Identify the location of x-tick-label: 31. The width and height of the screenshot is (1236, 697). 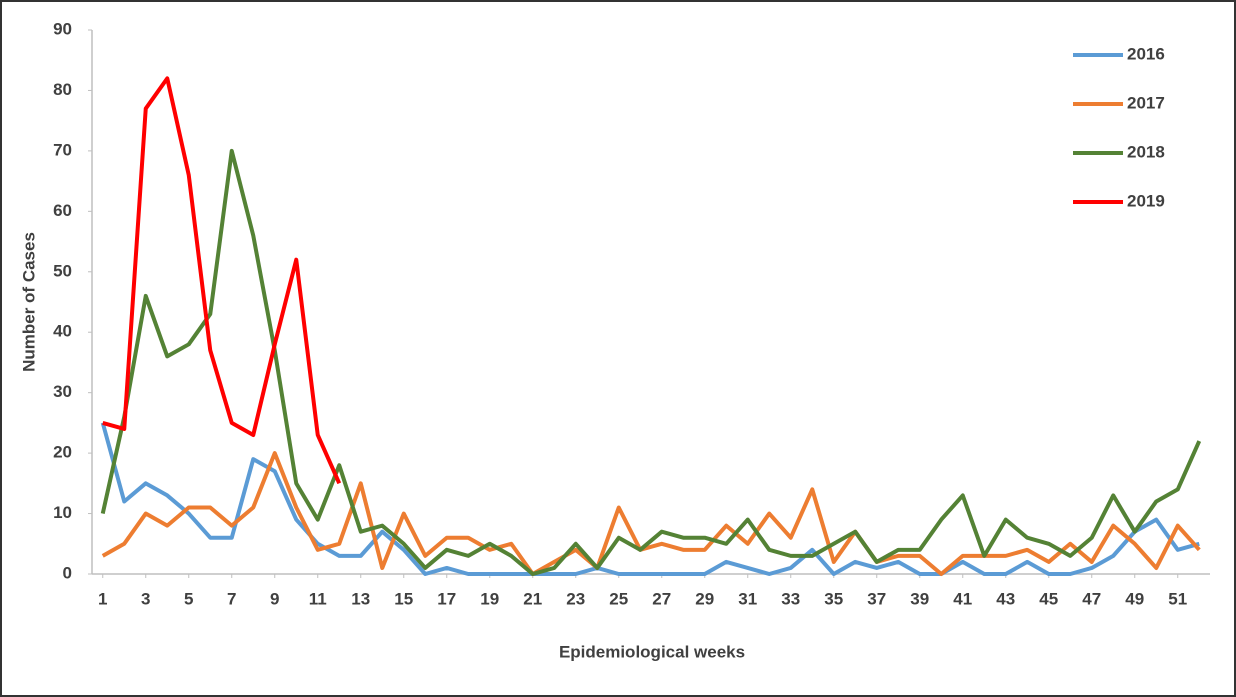
(747, 598).